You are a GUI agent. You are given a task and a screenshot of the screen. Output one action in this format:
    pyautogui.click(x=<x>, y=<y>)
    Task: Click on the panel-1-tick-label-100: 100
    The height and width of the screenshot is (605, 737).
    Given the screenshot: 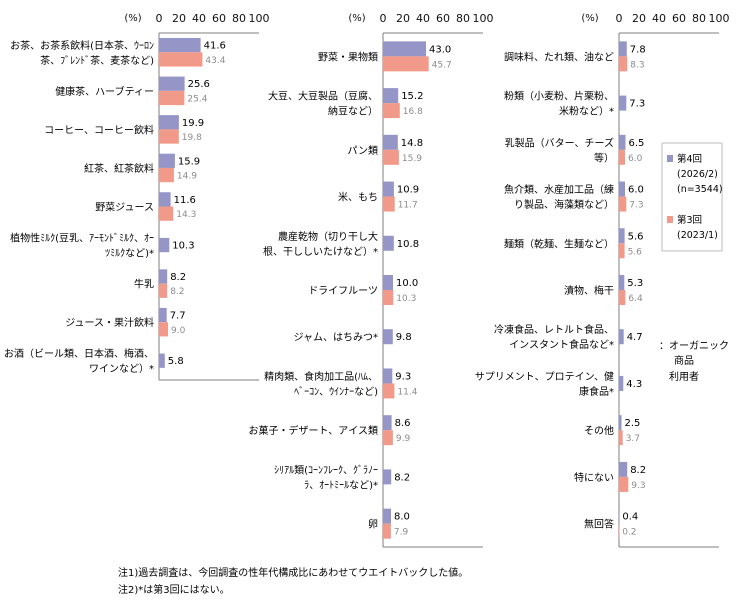 What is the action you would take?
    pyautogui.click(x=259, y=18)
    